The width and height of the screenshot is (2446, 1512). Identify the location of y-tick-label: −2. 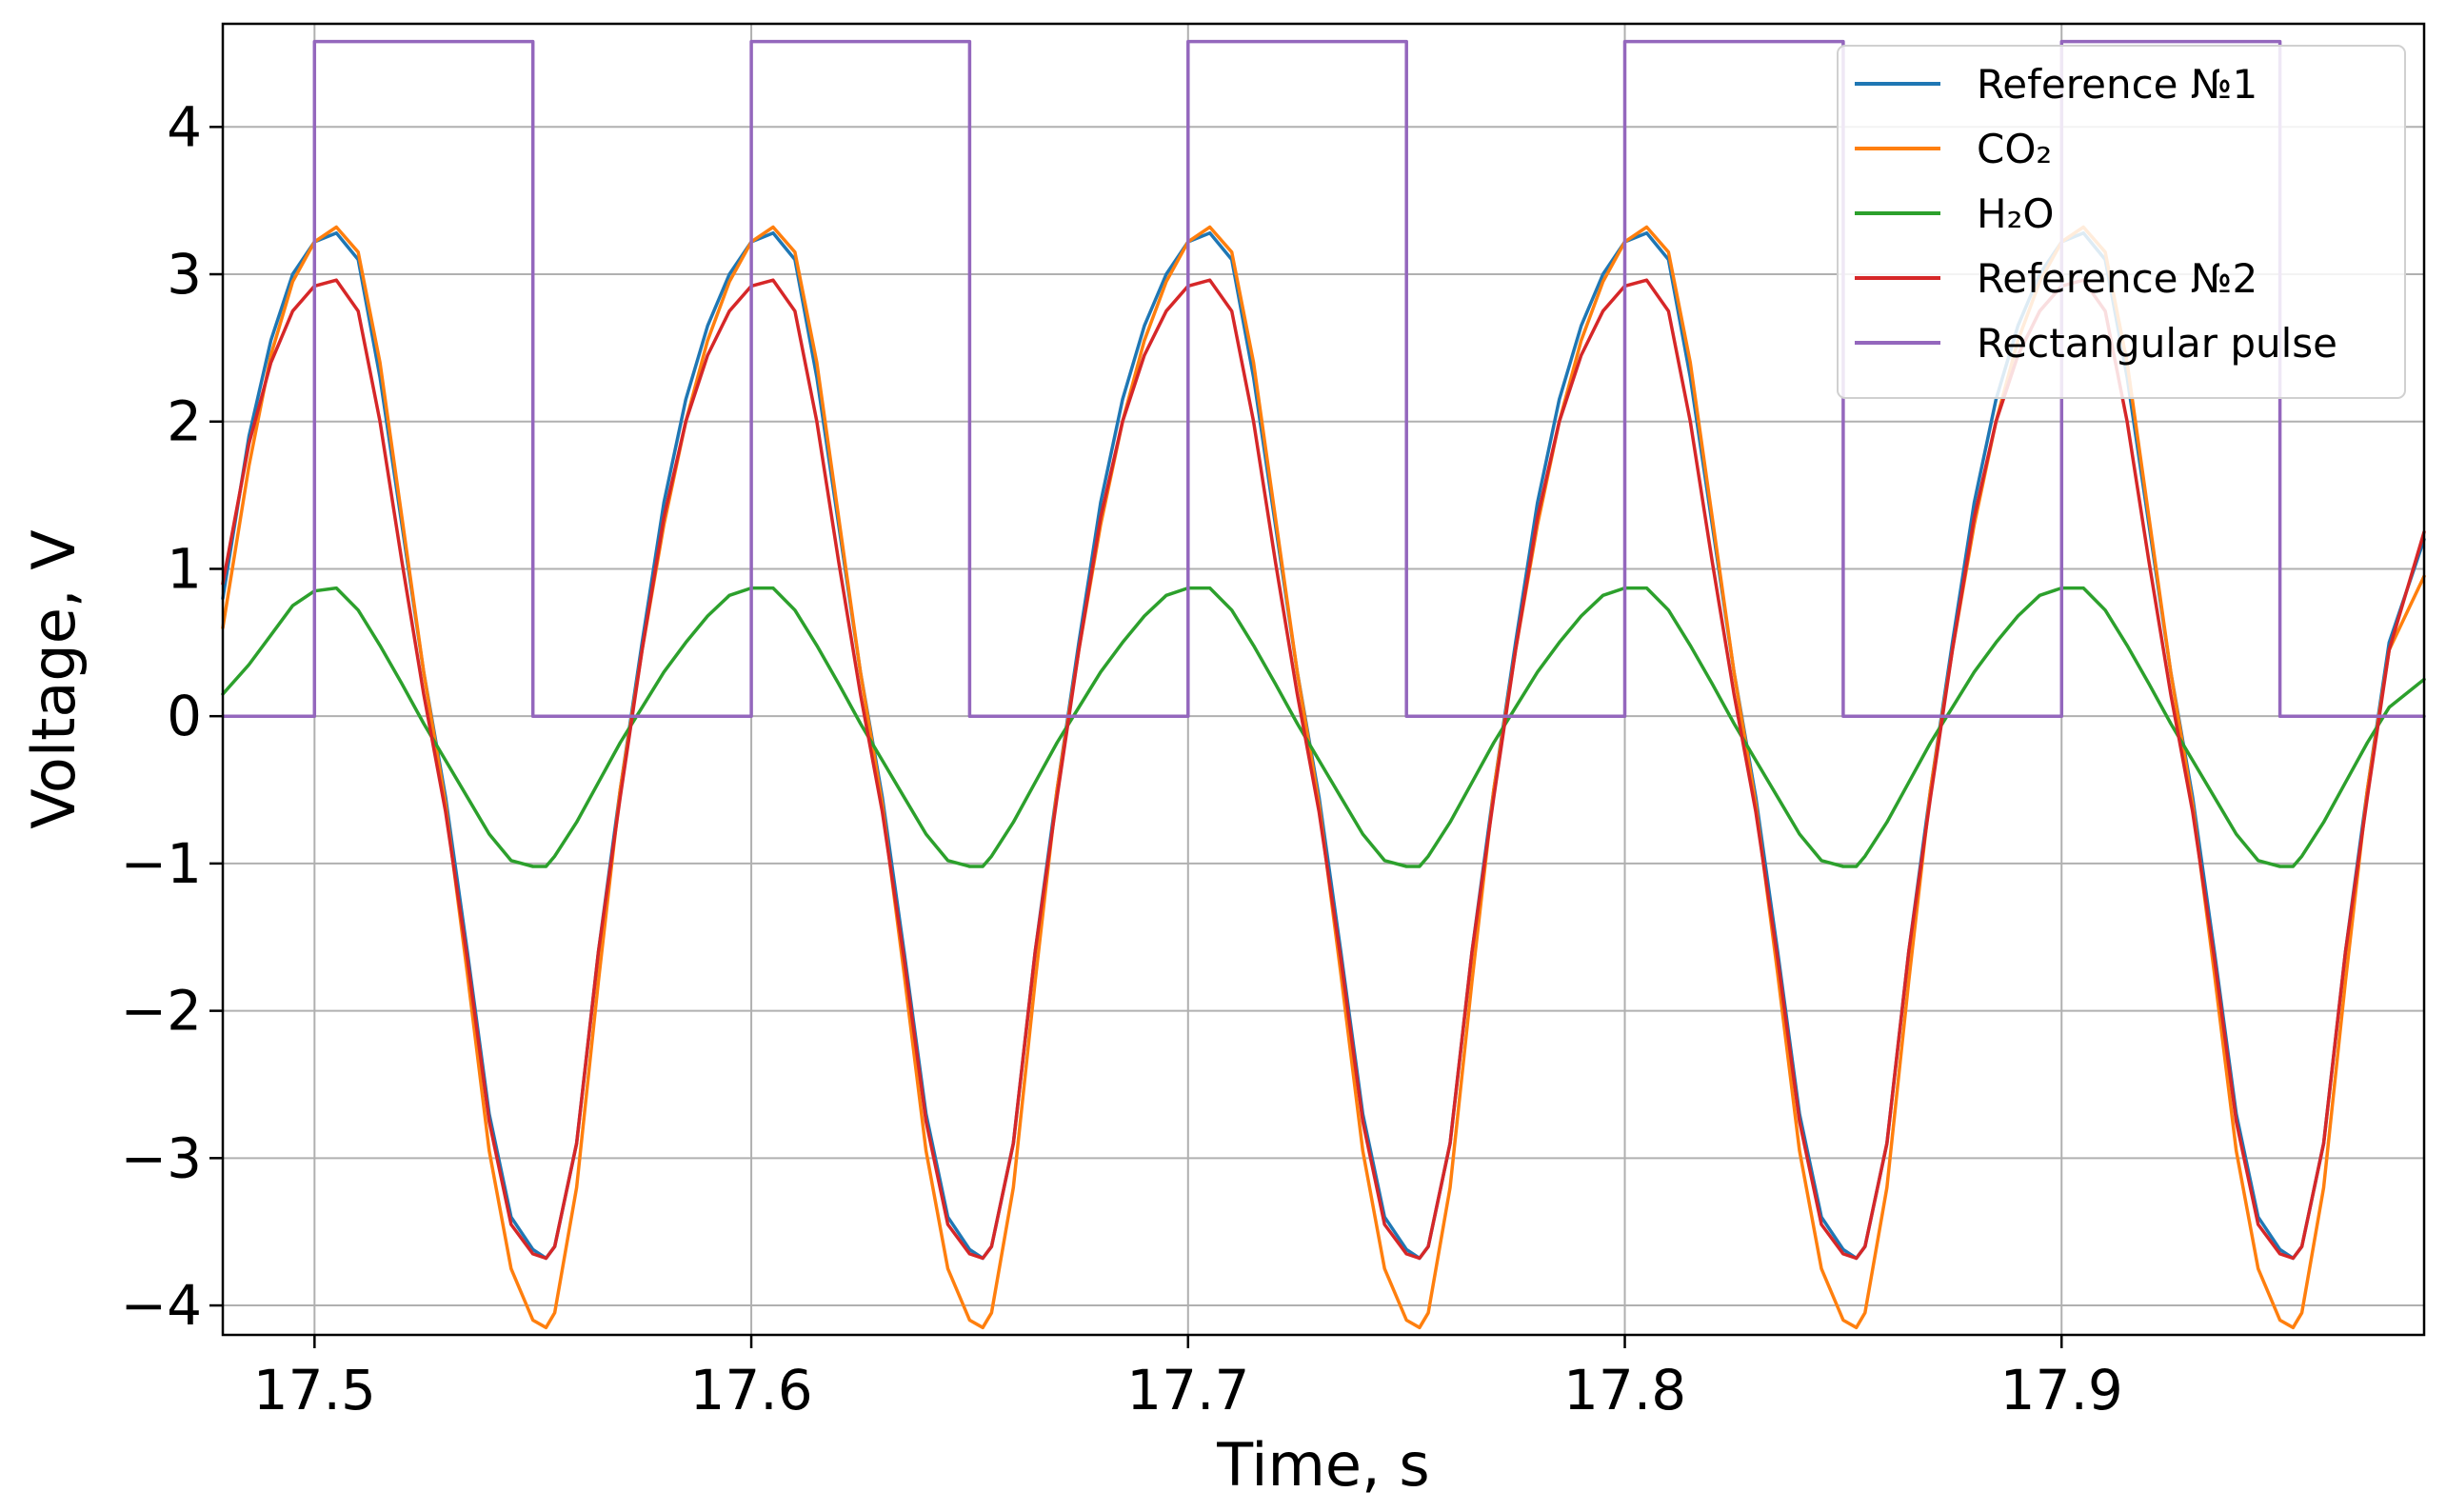
(162, 1011).